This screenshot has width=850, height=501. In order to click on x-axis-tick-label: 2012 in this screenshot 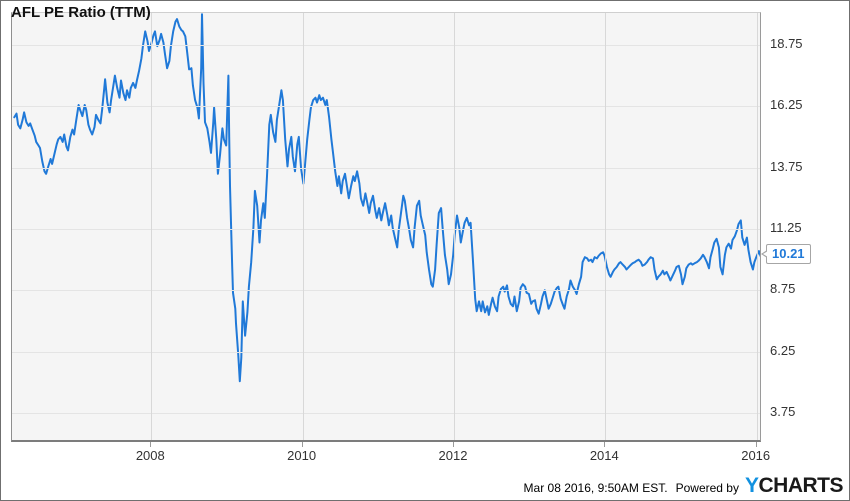, I will do `click(453, 455)`.